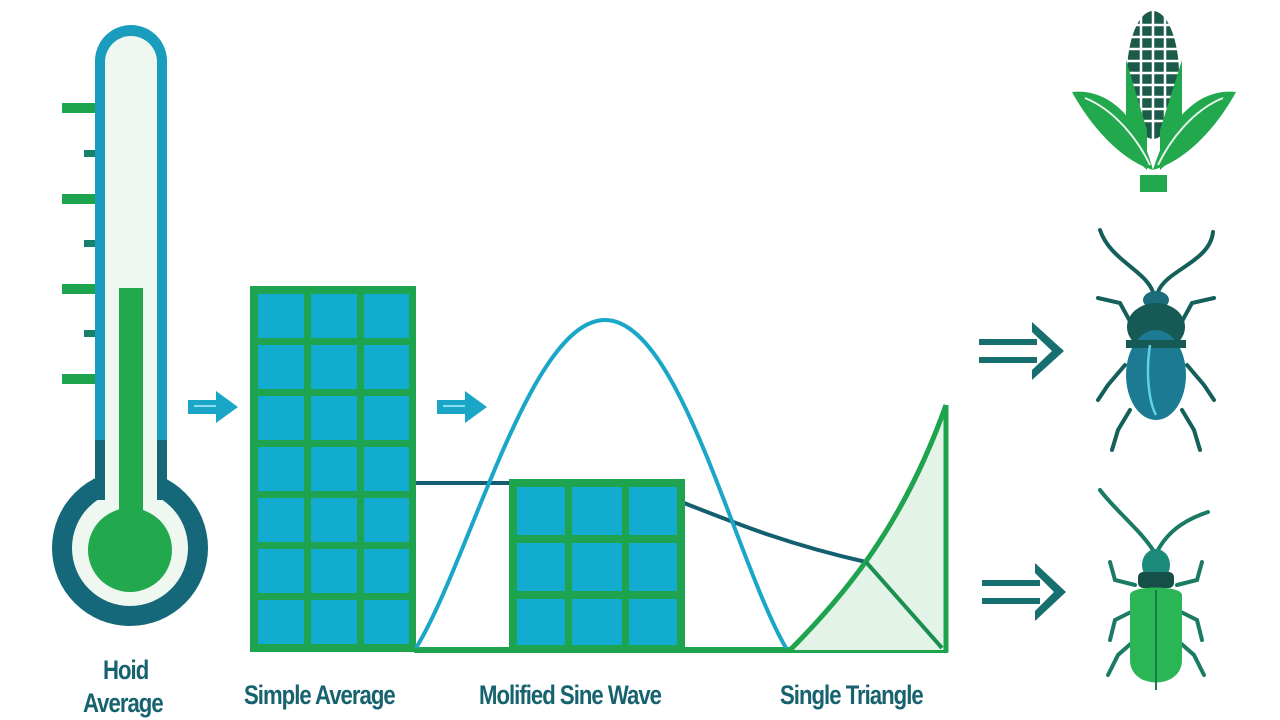 This screenshot has height=720, width=1280. I want to click on corn-icon, so click(1154, 100).